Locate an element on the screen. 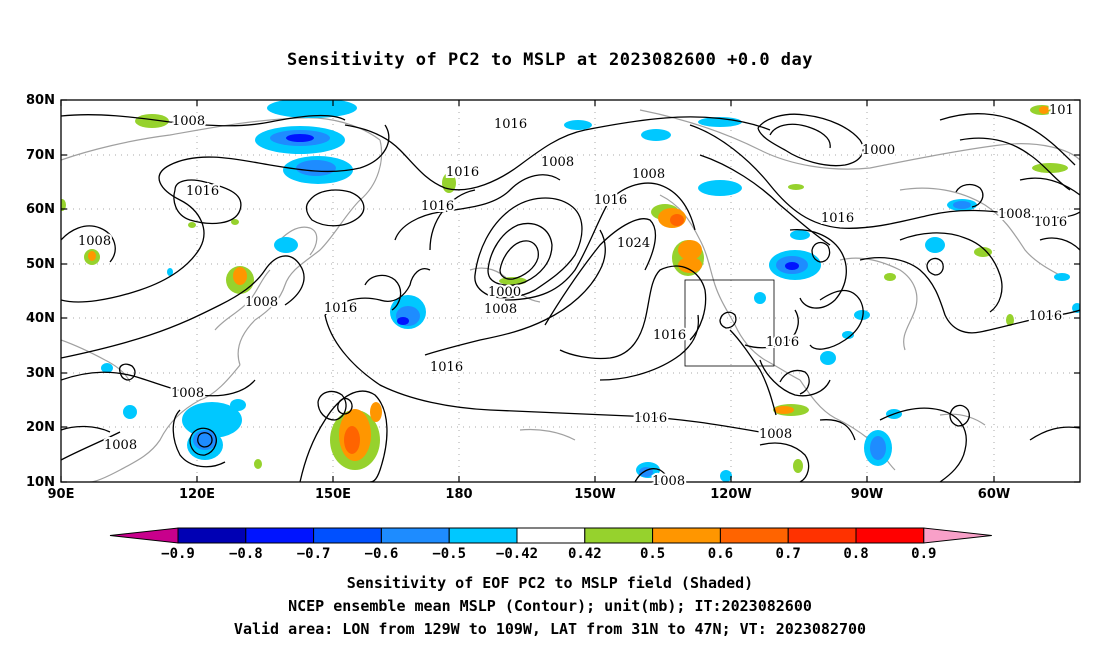 The image size is (1100, 650). valid-area-box is located at coordinates (729, 323).